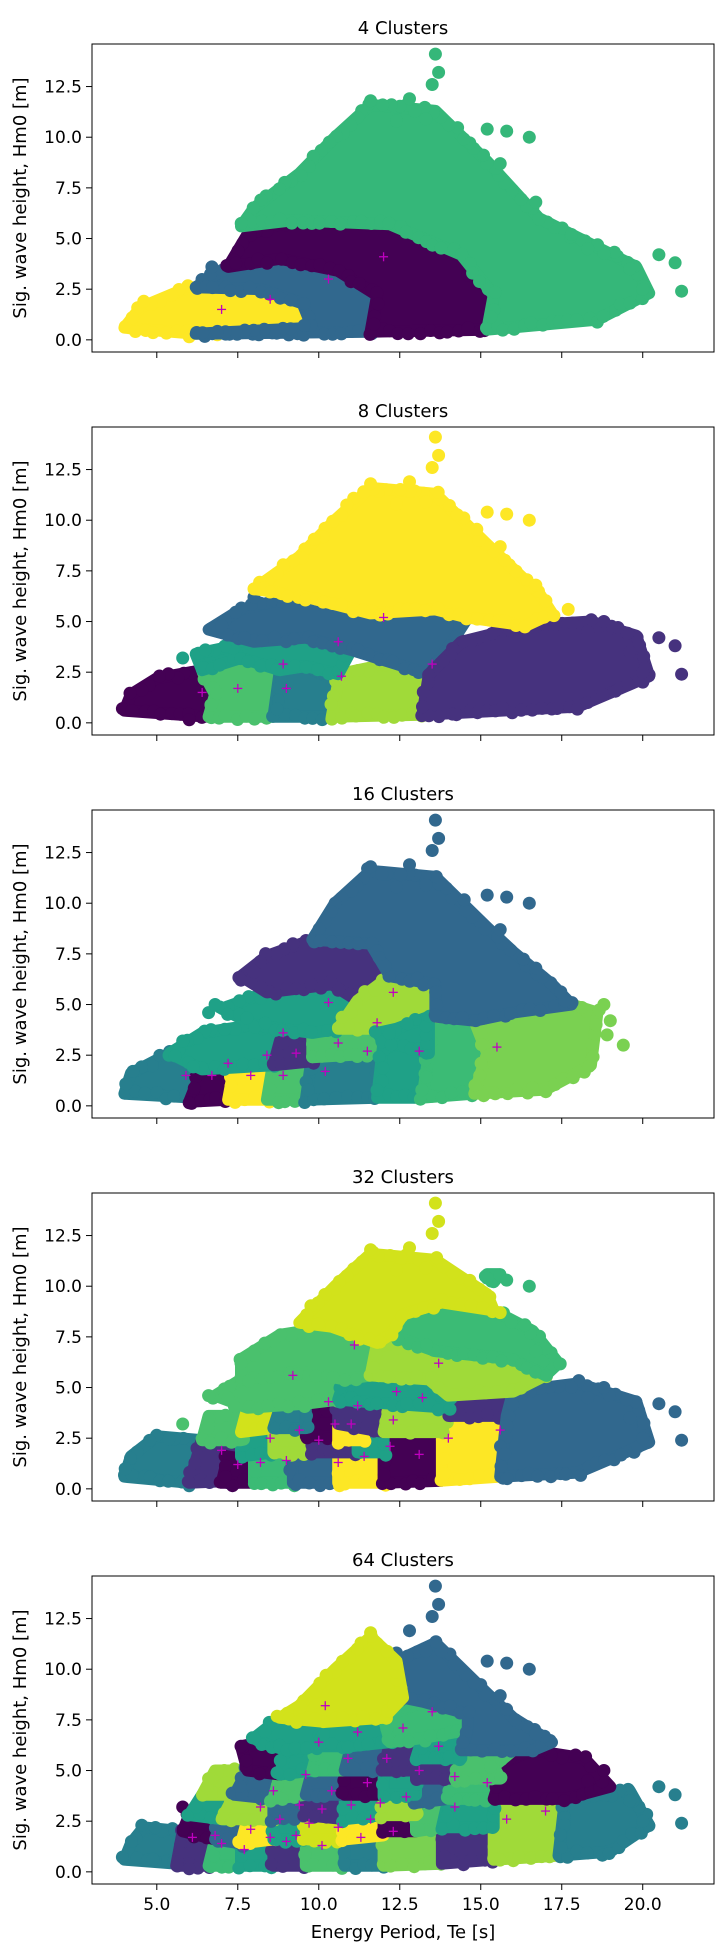 Image resolution: width=723 pixels, height=1948 pixels. Describe the element at coordinates (369, 1778) in the screenshot. I see `centroids` at that location.